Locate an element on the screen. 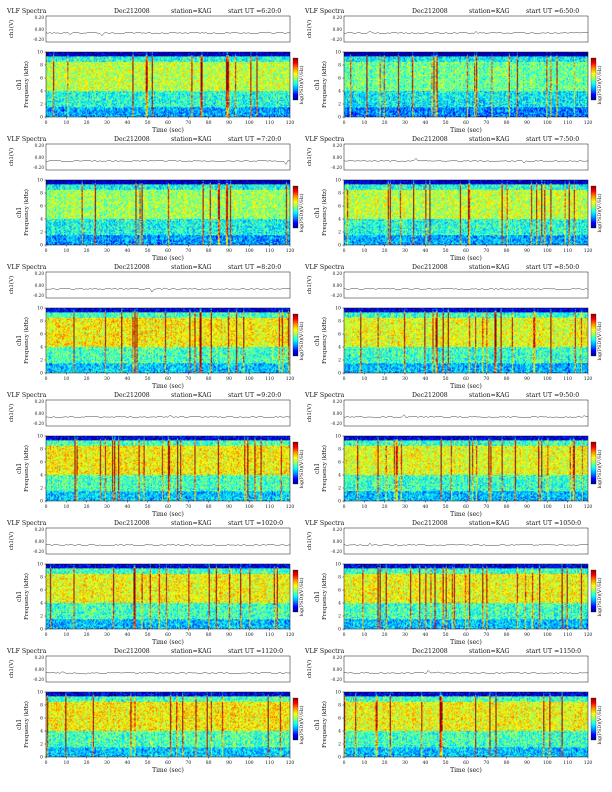 This screenshot has height=792, width=612. panel-start-ut: start UT =1150:0 is located at coordinates (553, 651).